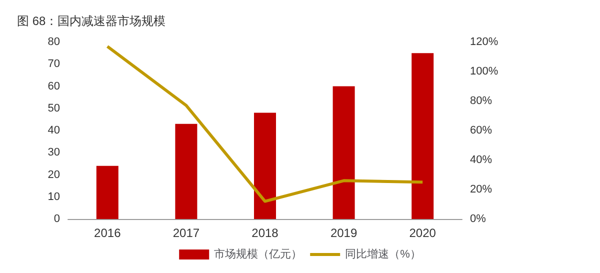 Image resolution: width=600 pixels, height=273 pixels. What do you see at coordinates (258, 254) in the screenshot?
I see `legend-label: 市场规模（亿元）` at bounding box center [258, 254].